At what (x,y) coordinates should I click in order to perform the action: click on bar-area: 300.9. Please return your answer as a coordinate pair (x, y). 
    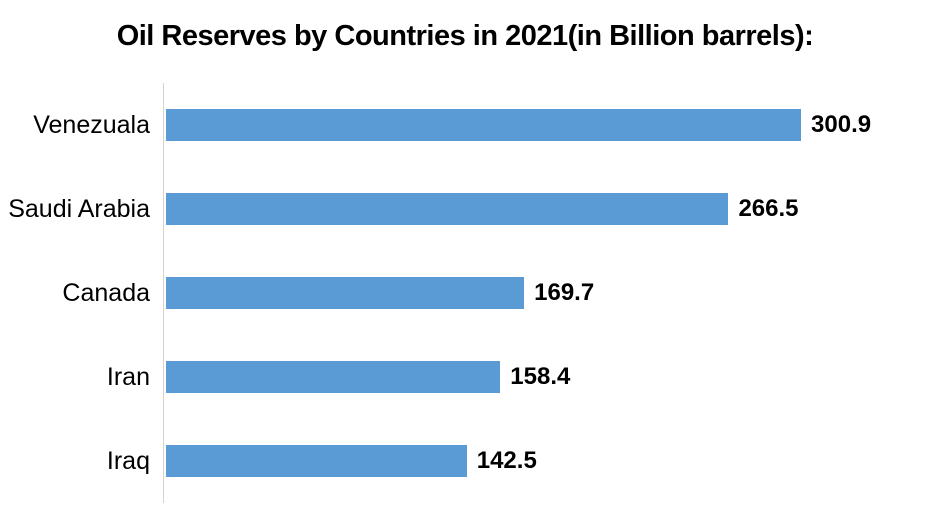
    Looking at the image, I should click on (546, 125).